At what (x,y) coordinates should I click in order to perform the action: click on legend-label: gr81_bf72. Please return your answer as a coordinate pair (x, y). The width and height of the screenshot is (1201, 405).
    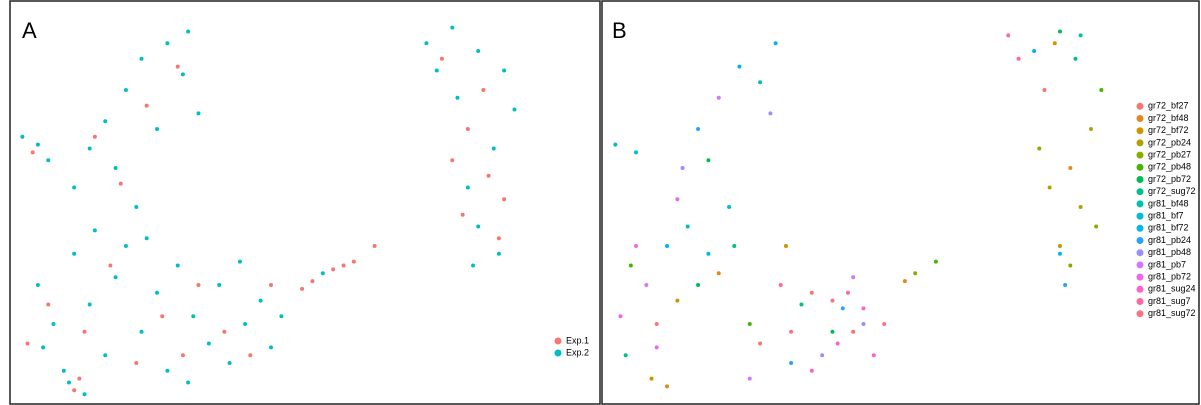
    Looking at the image, I should click on (1168, 228).